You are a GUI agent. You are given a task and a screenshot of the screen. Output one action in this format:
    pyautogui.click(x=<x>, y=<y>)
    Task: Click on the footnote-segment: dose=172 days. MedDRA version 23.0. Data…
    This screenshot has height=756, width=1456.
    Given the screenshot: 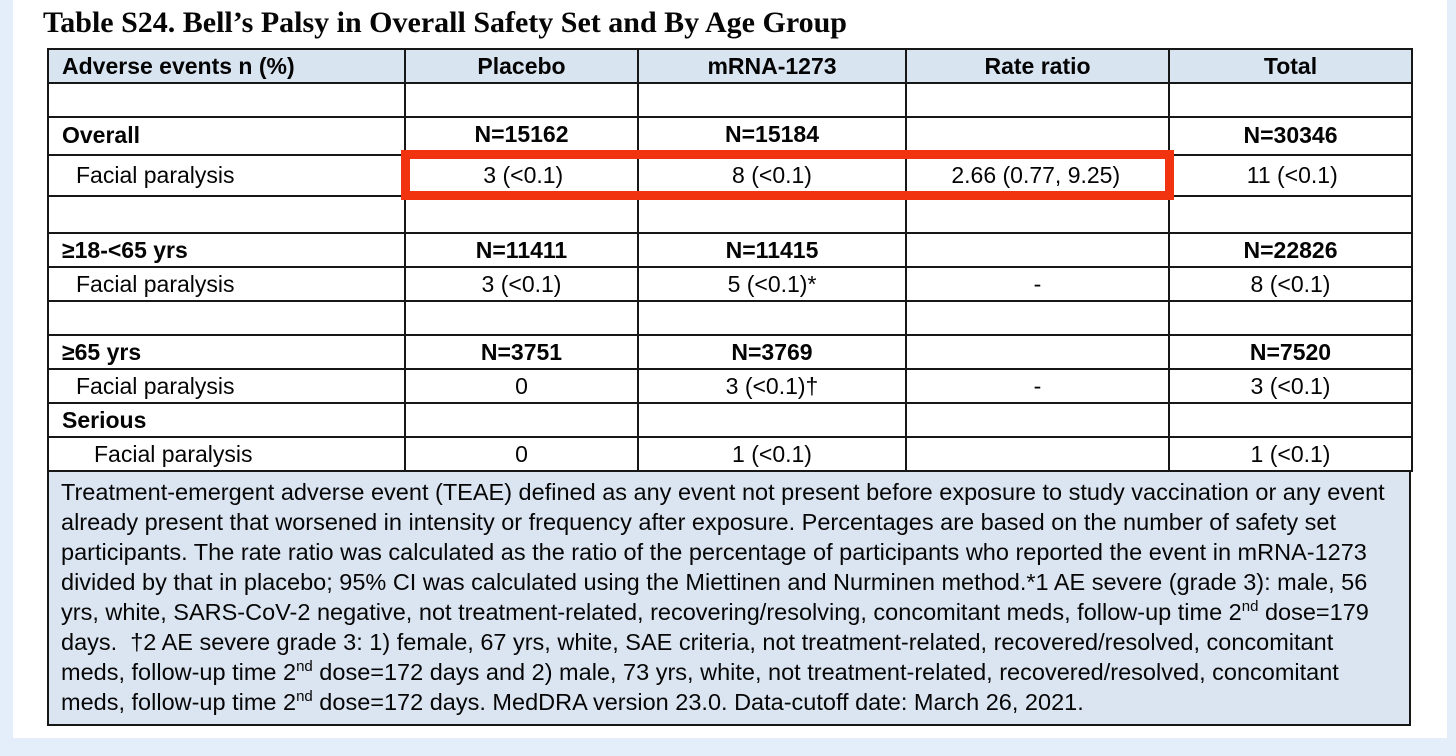 What is the action you would take?
    pyautogui.click(x=698, y=702)
    